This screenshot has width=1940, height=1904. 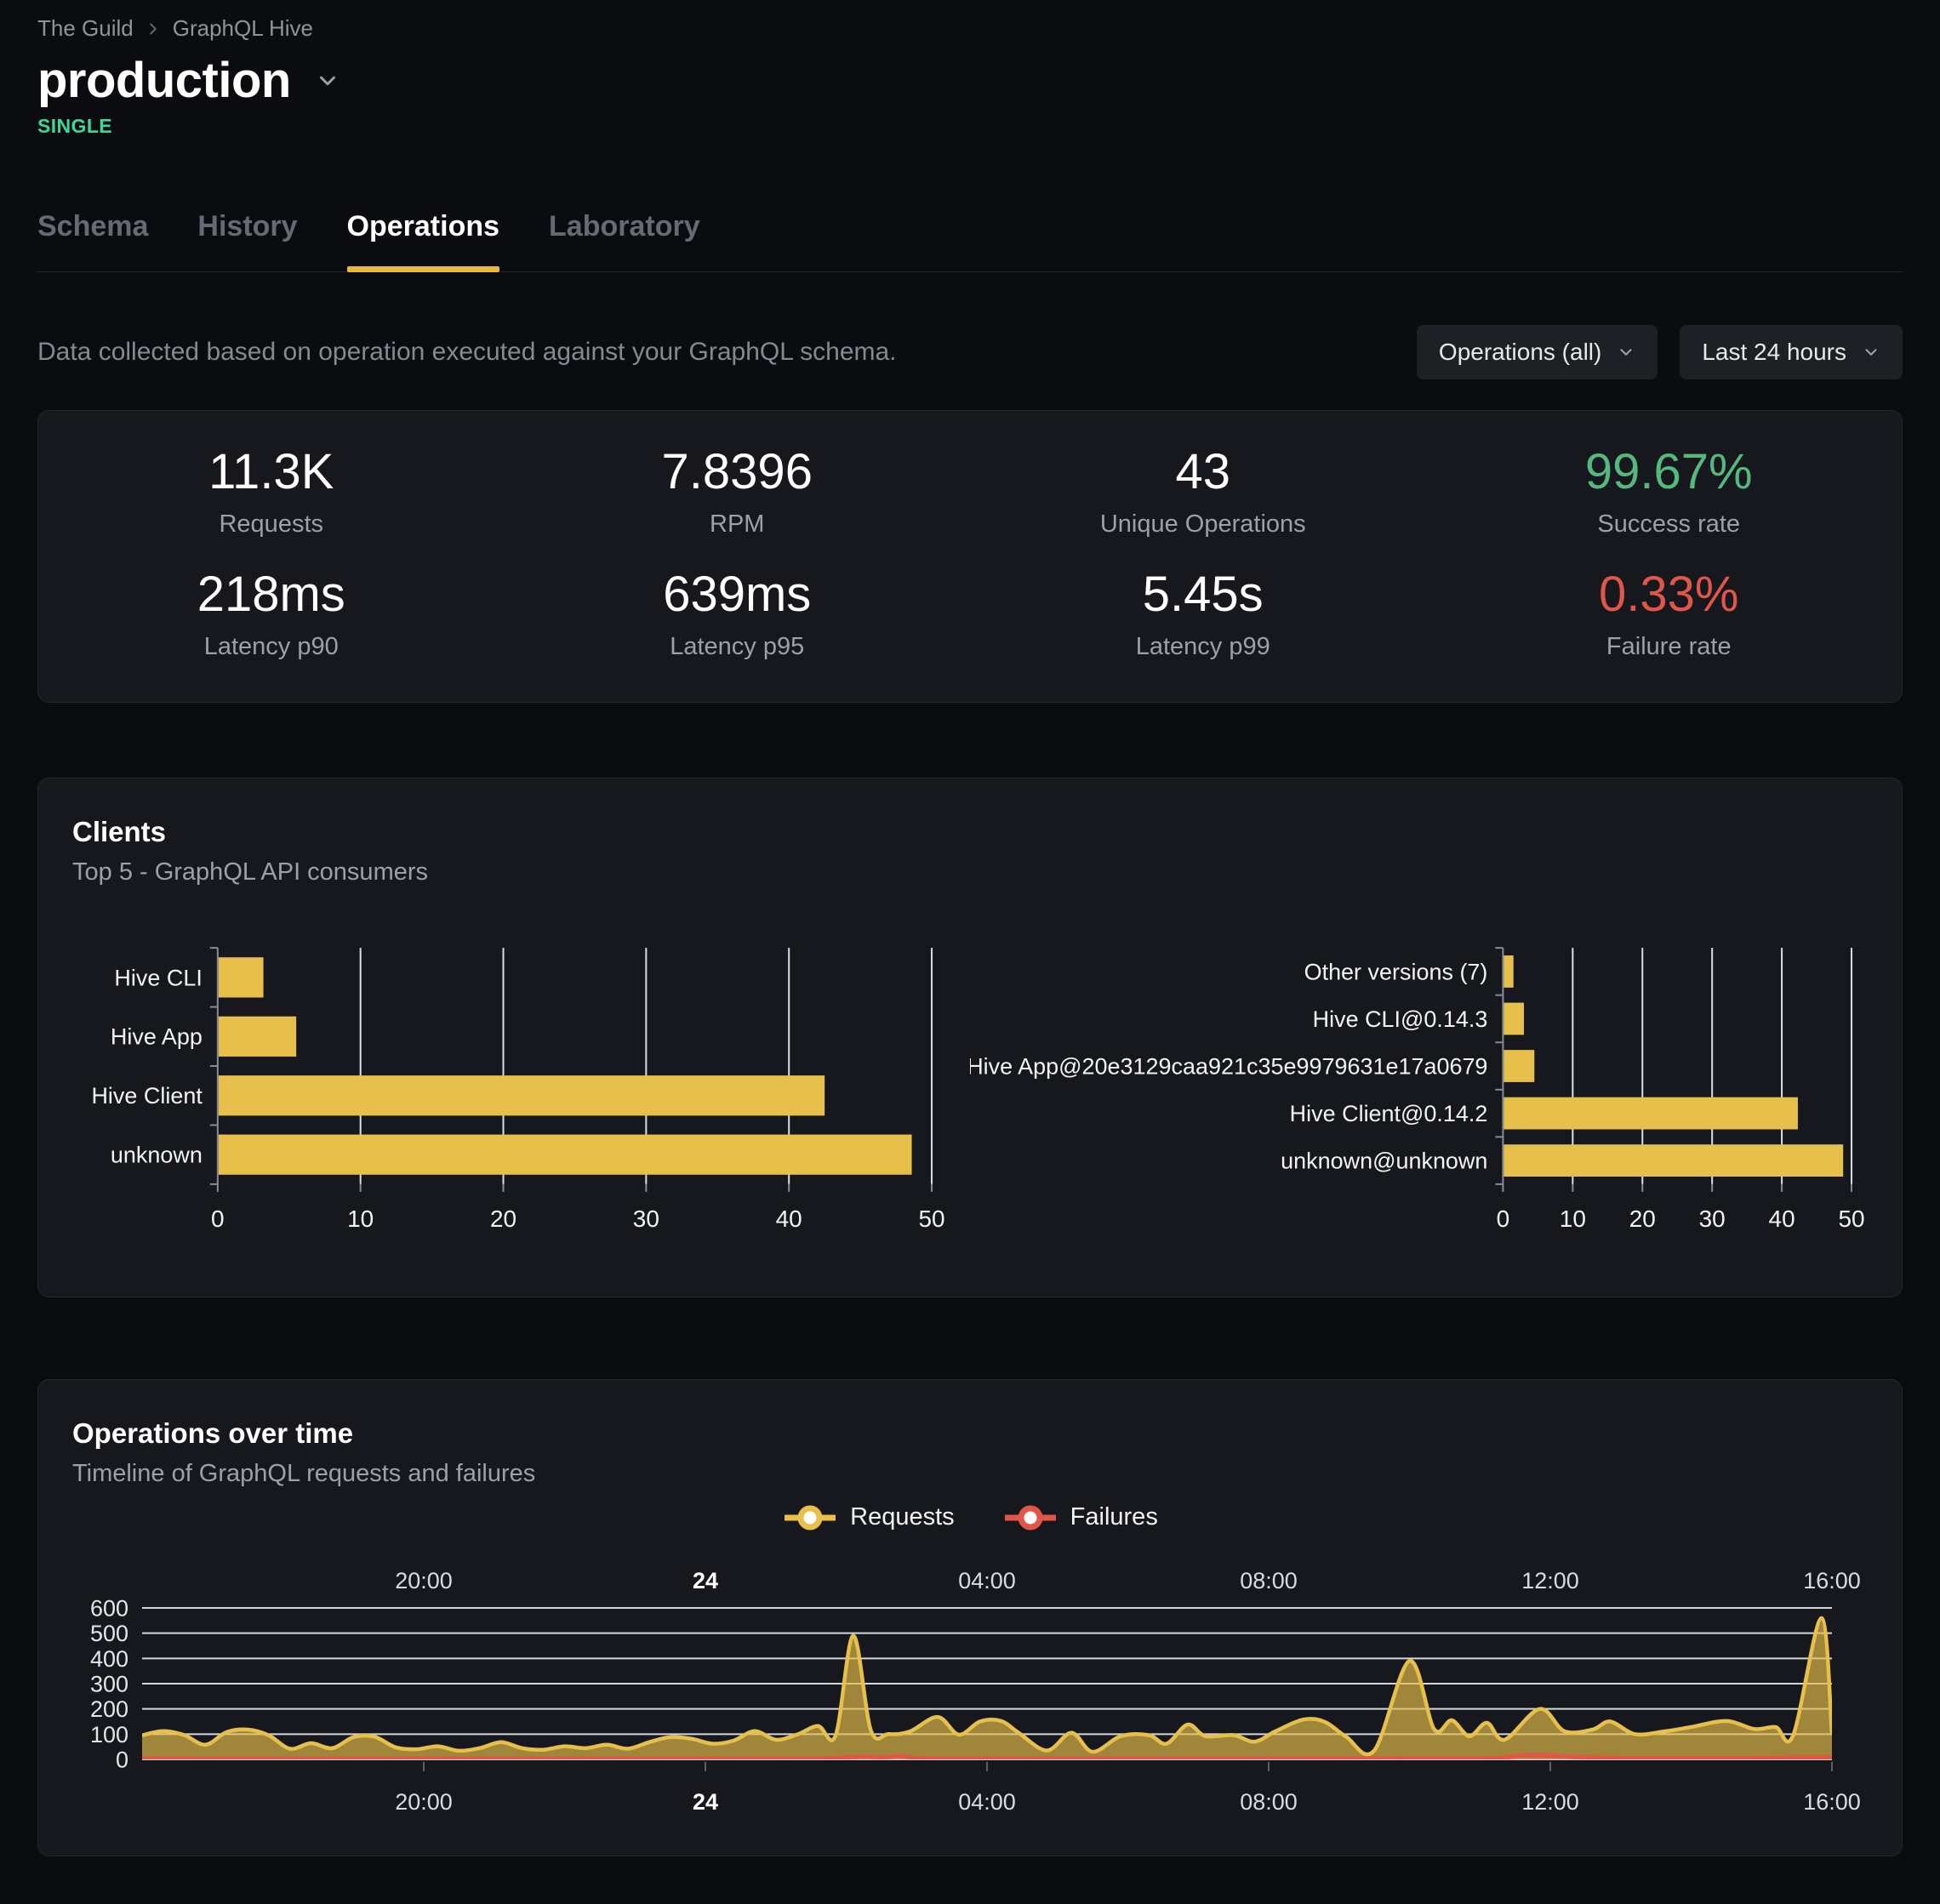 What do you see at coordinates (987, 1580) in the screenshot?
I see `x-tick-label-top: 04:00` at bounding box center [987, 1580].